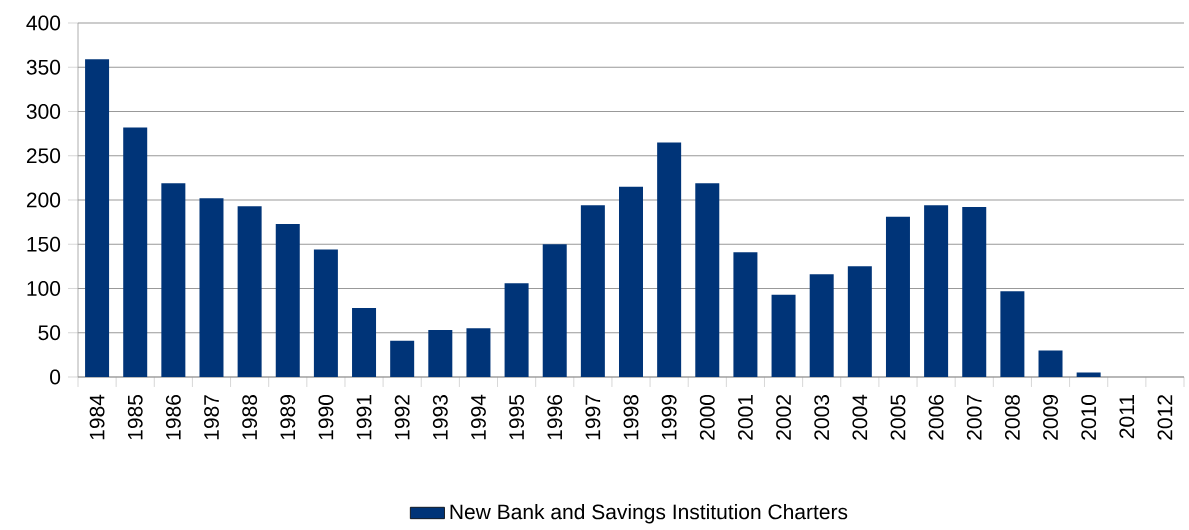  I want to click on x-tick-label: 2012, so click(1165, 417).